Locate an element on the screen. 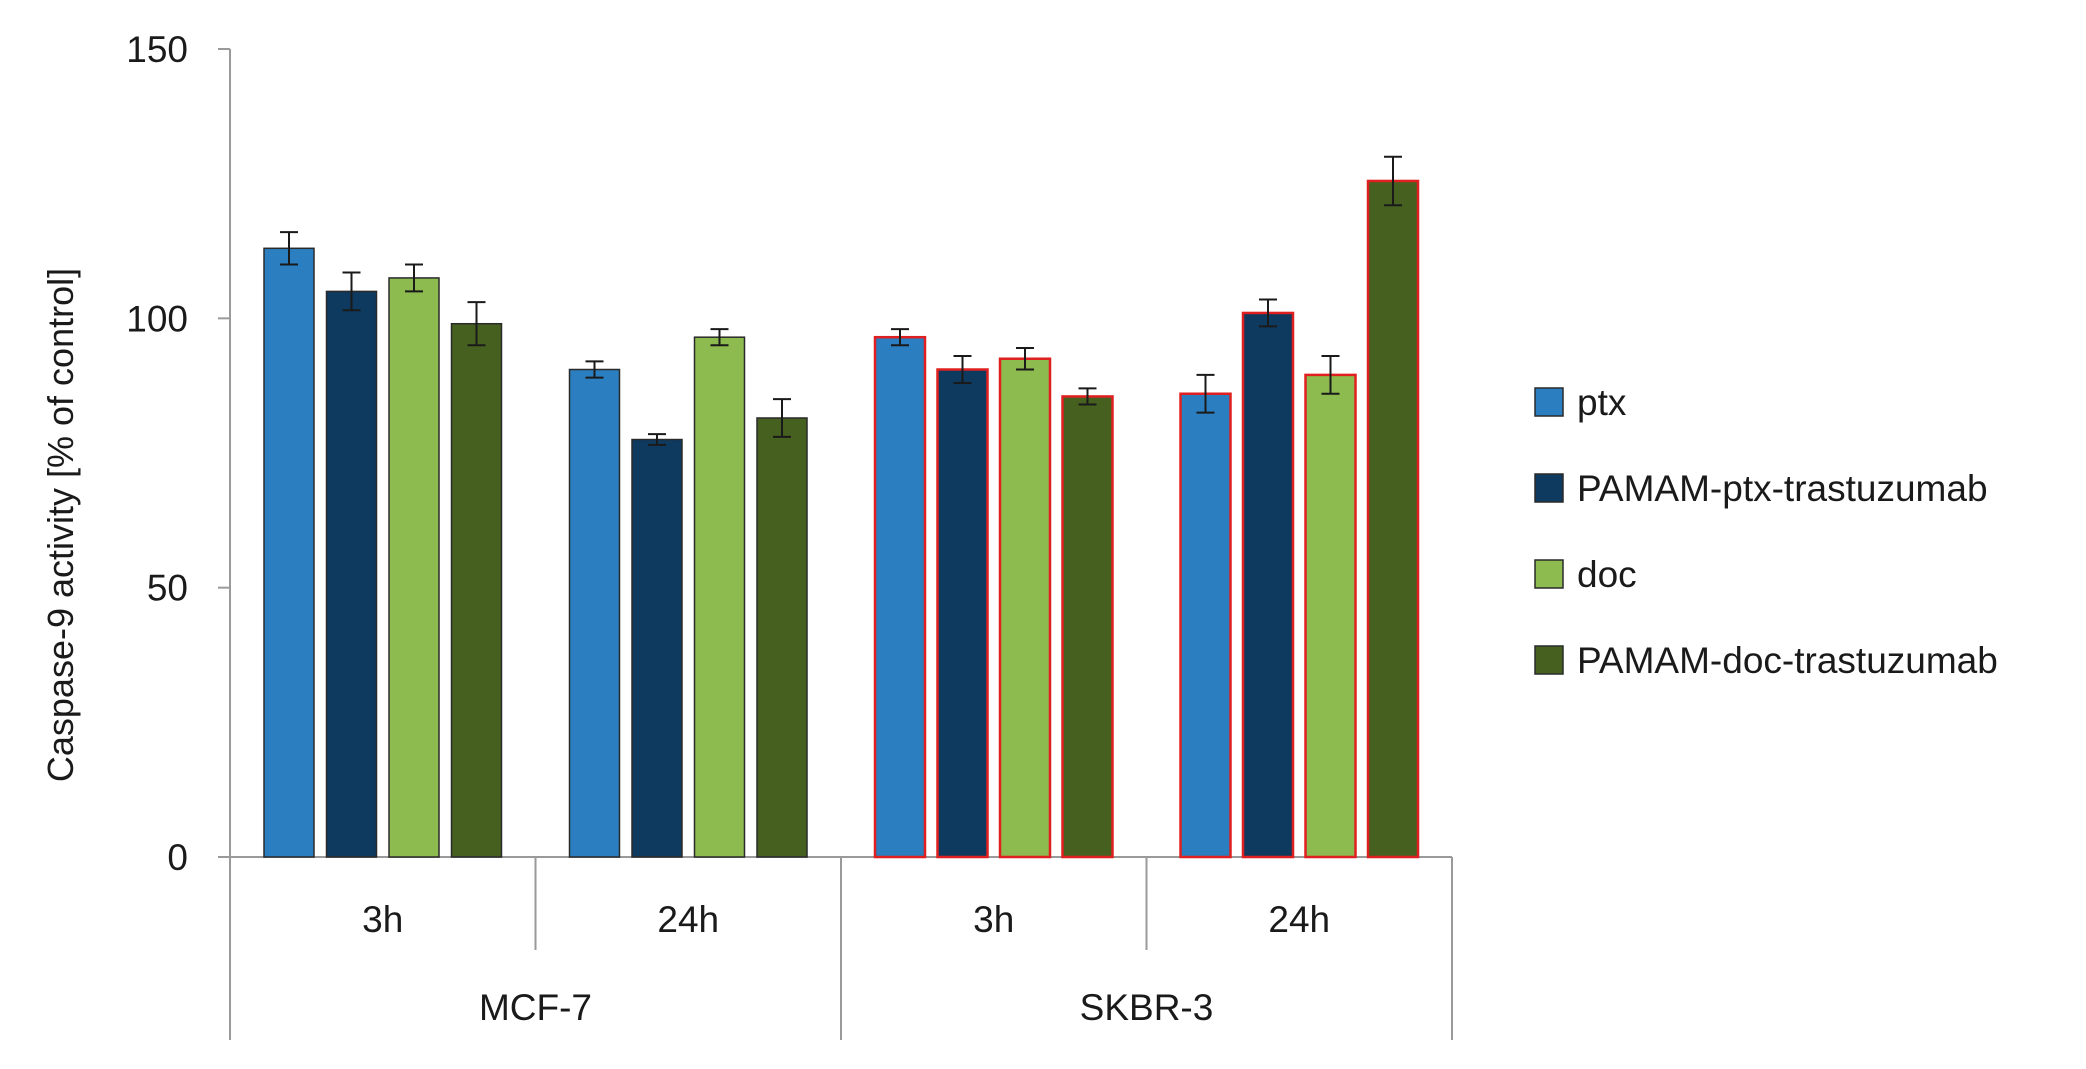 The height and width of the screenshot is (1069, 2086). y-tick-label: 50 is located at coordinates (167, 588).